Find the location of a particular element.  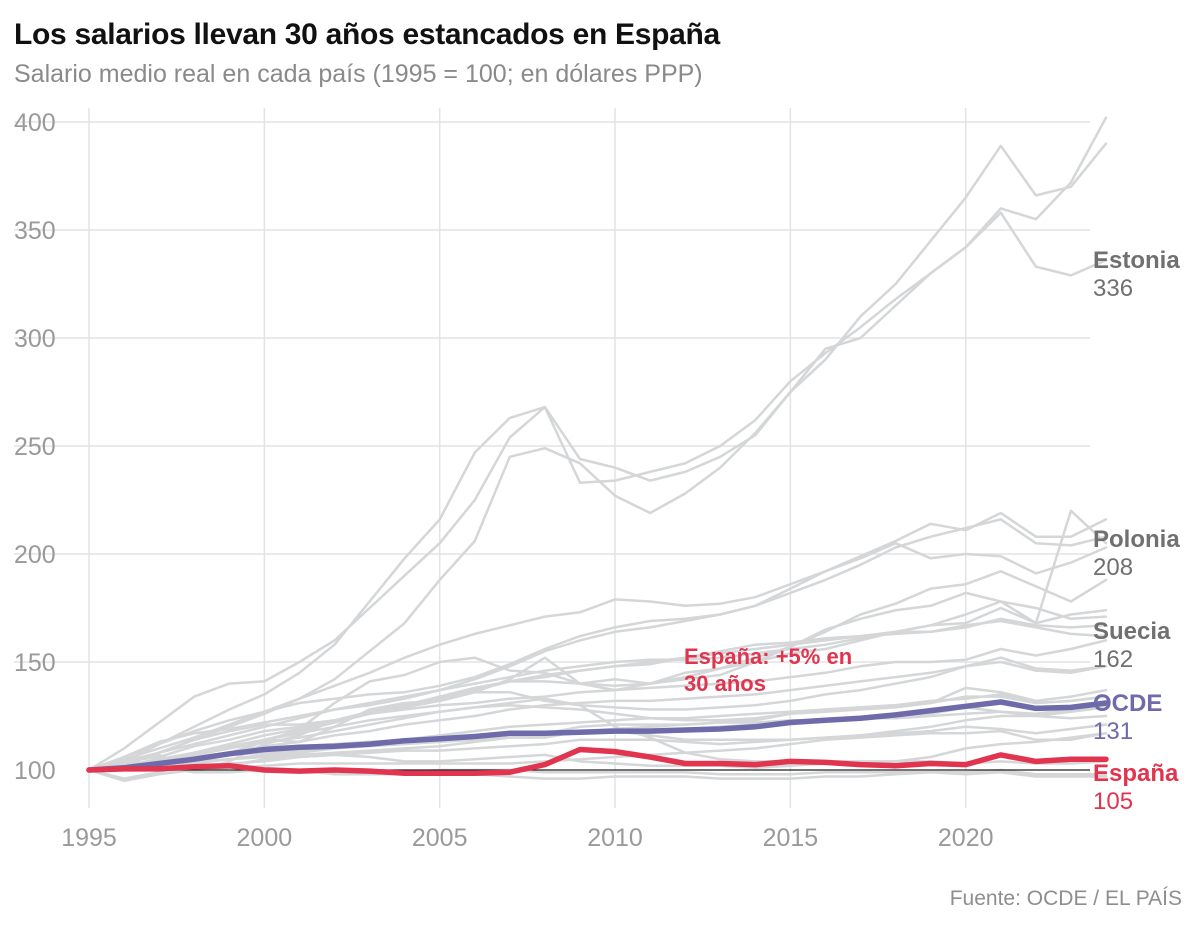

x-tick-label-2005: 2005 is located at coordinates (440, 838).